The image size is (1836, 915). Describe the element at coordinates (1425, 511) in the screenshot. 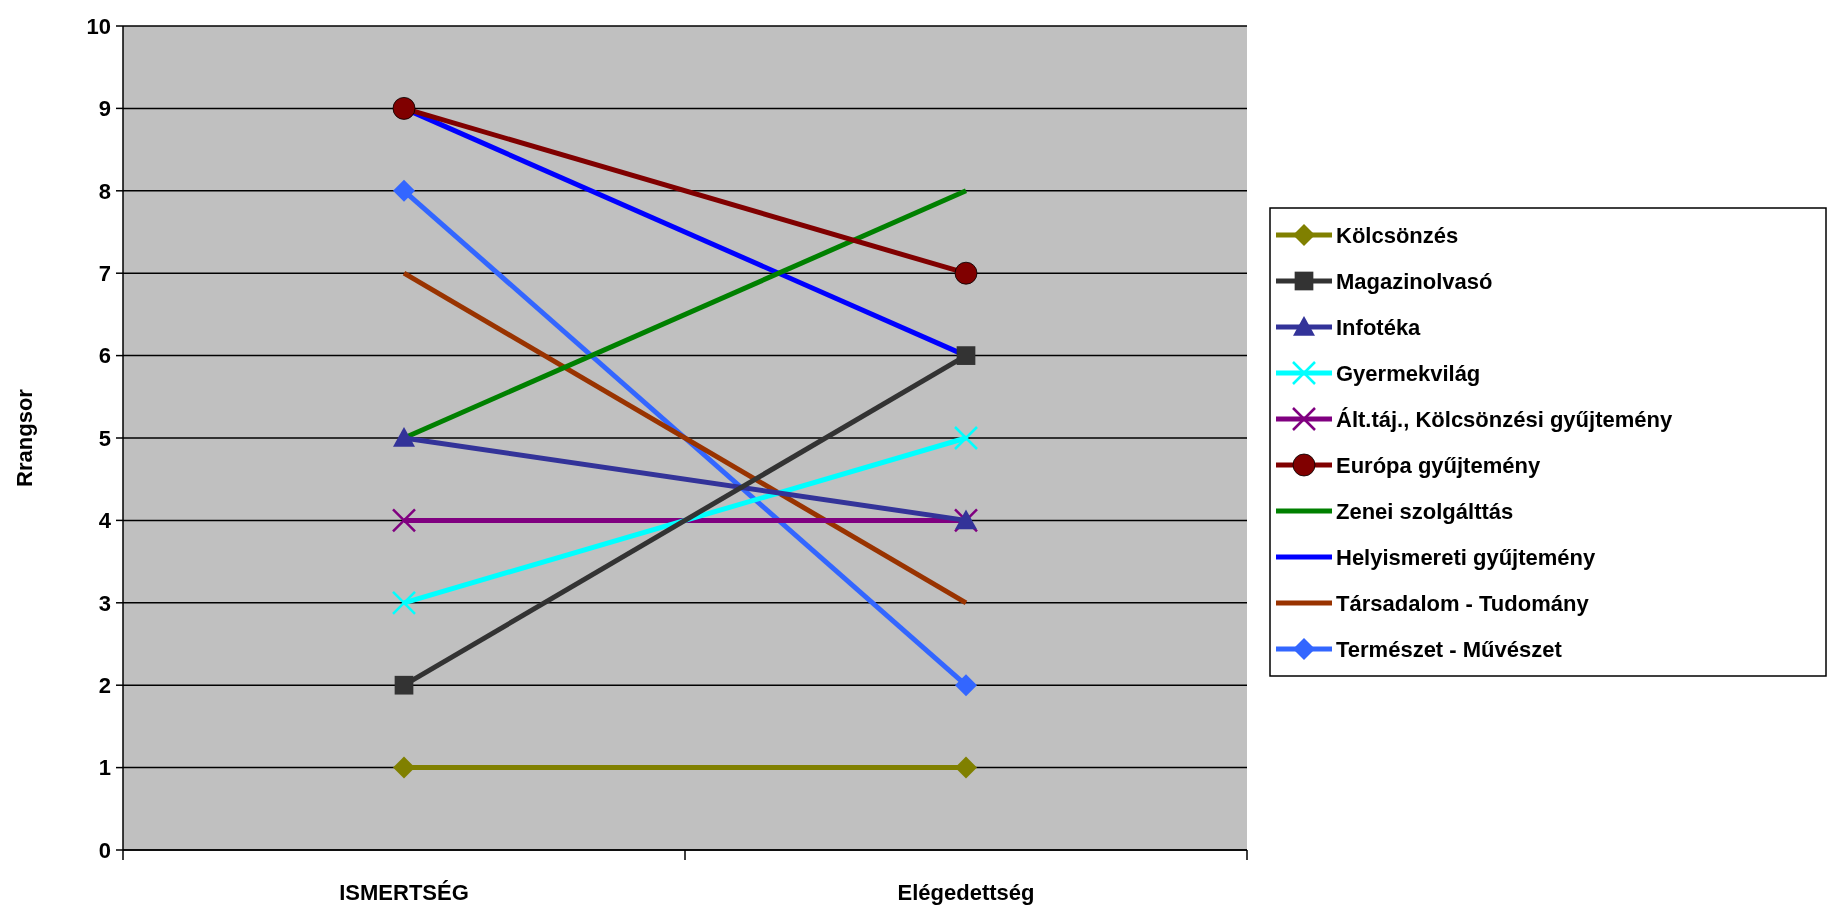

I see `legend-label: Zenei szolgálttás` at that location.